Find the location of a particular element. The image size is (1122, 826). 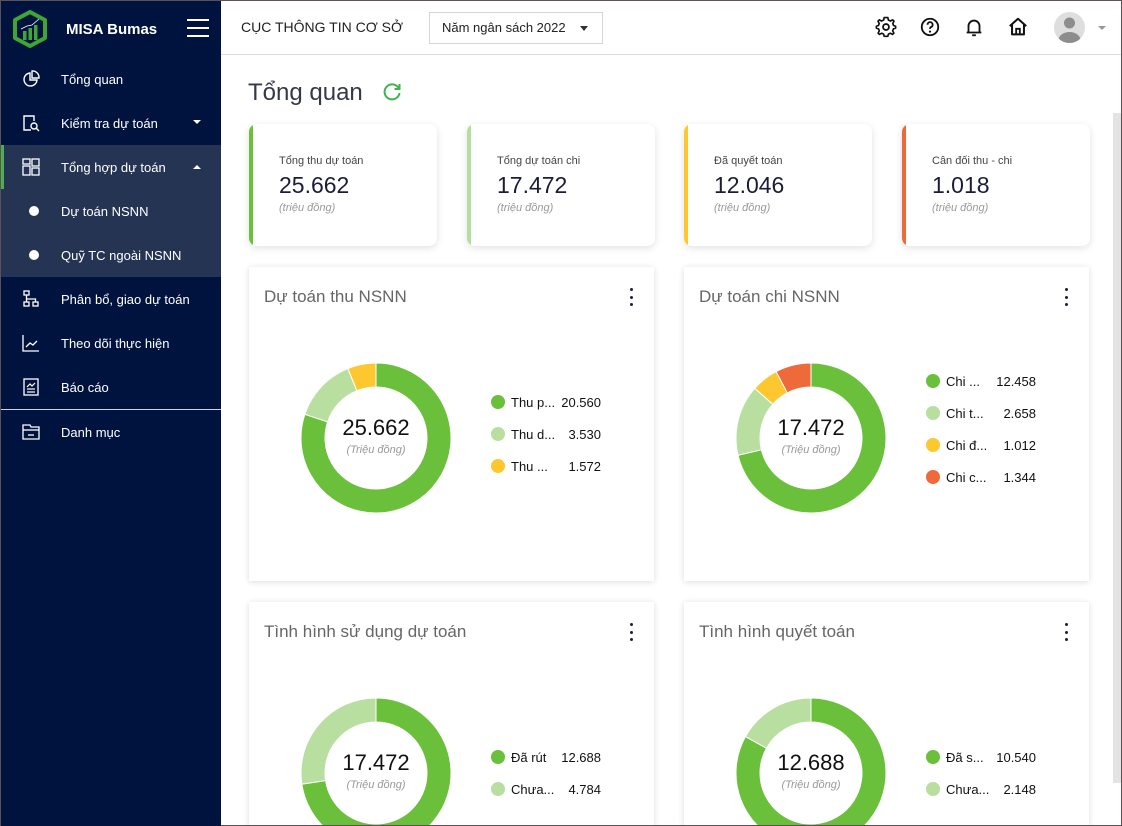

budget-year-select: Năm ngân sách 2022 is located at coordinates (516, 28).